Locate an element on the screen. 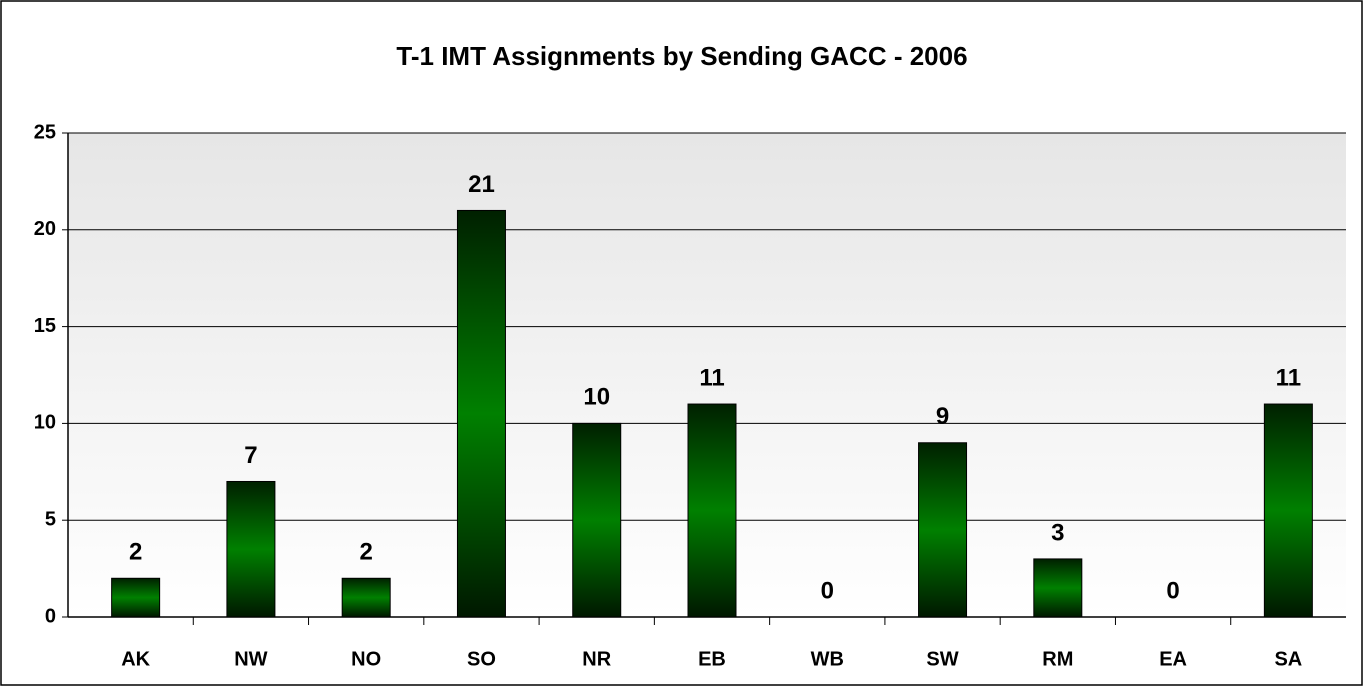 The width and height of the screenshot is (1364, 687). data-label: 3 is located at coordinates (1057, 532).